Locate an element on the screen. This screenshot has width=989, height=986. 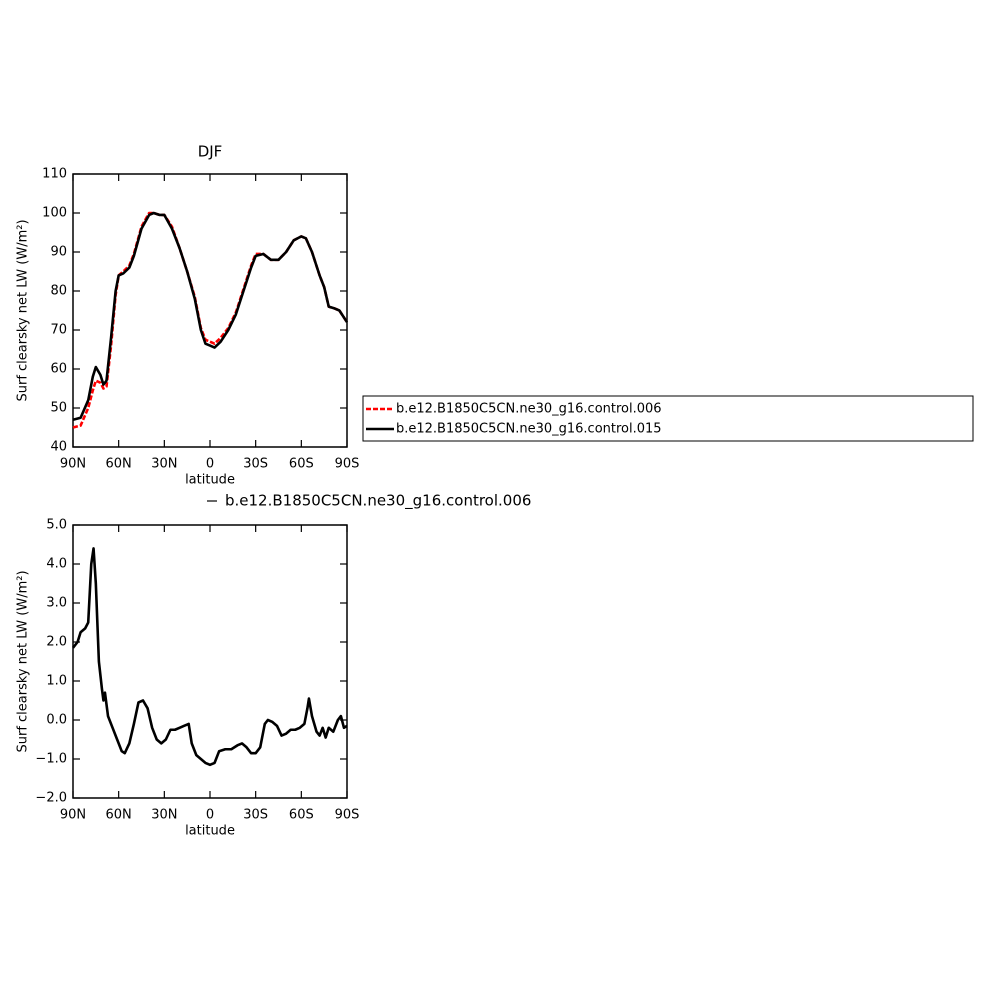
y-tick-label: −2.0 is located at coordinates (51, 798).